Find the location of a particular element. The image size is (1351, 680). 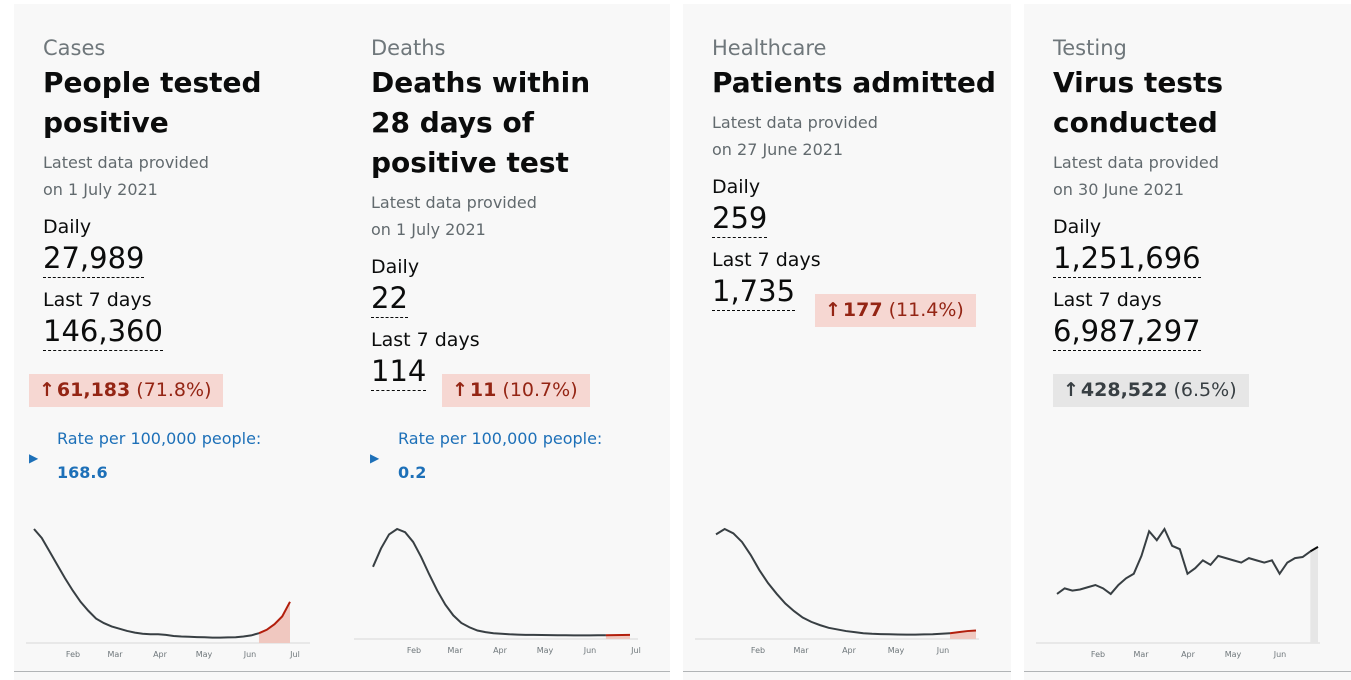

daily-value: 1,251,696 is located at coordinates (1127, 259).